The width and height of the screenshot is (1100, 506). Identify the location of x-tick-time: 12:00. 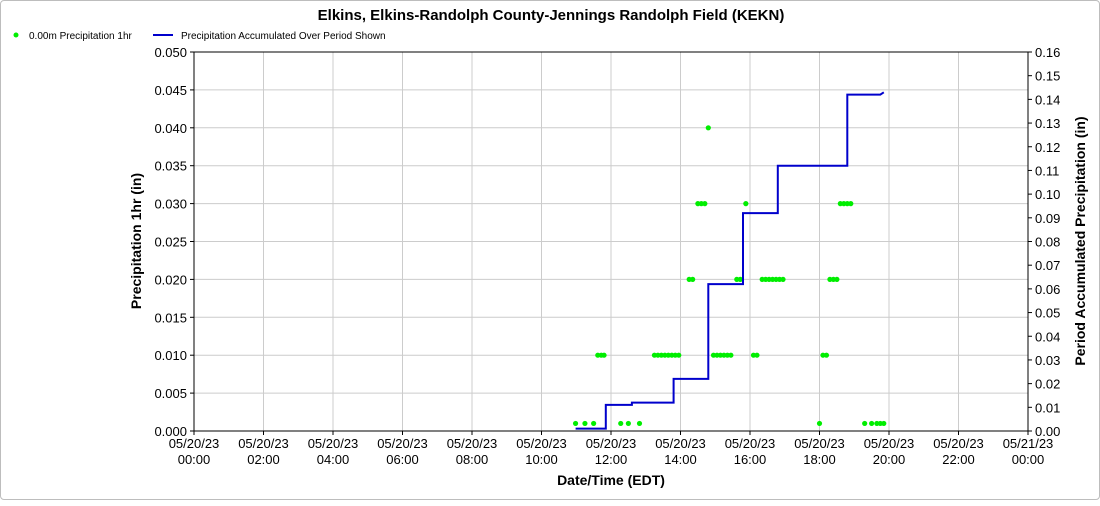
(611, 459).